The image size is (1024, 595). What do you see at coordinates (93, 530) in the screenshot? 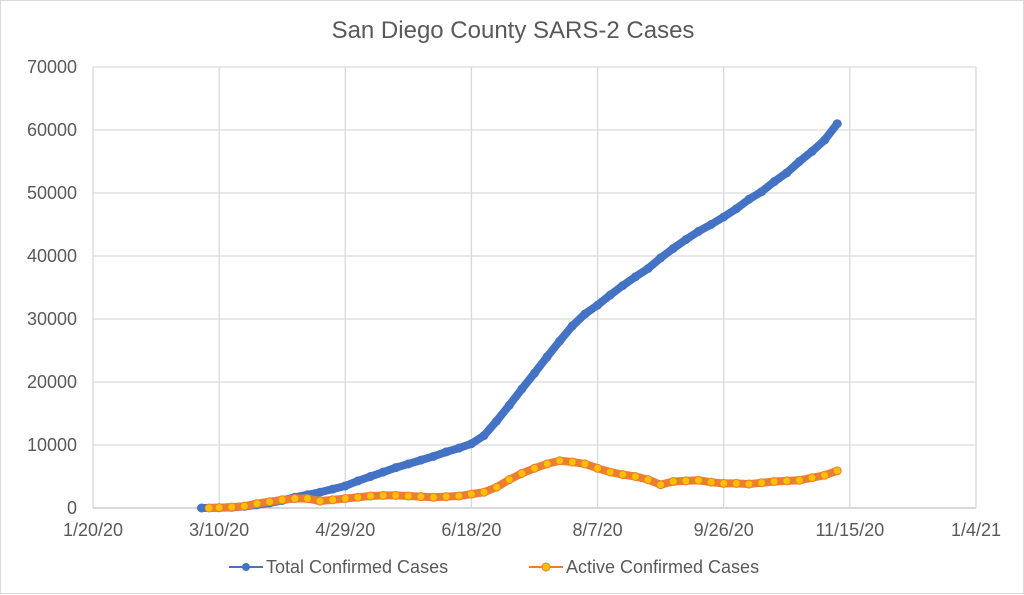
I see `x-tick-label: 1/20/20` at bounding box center [93, 530].